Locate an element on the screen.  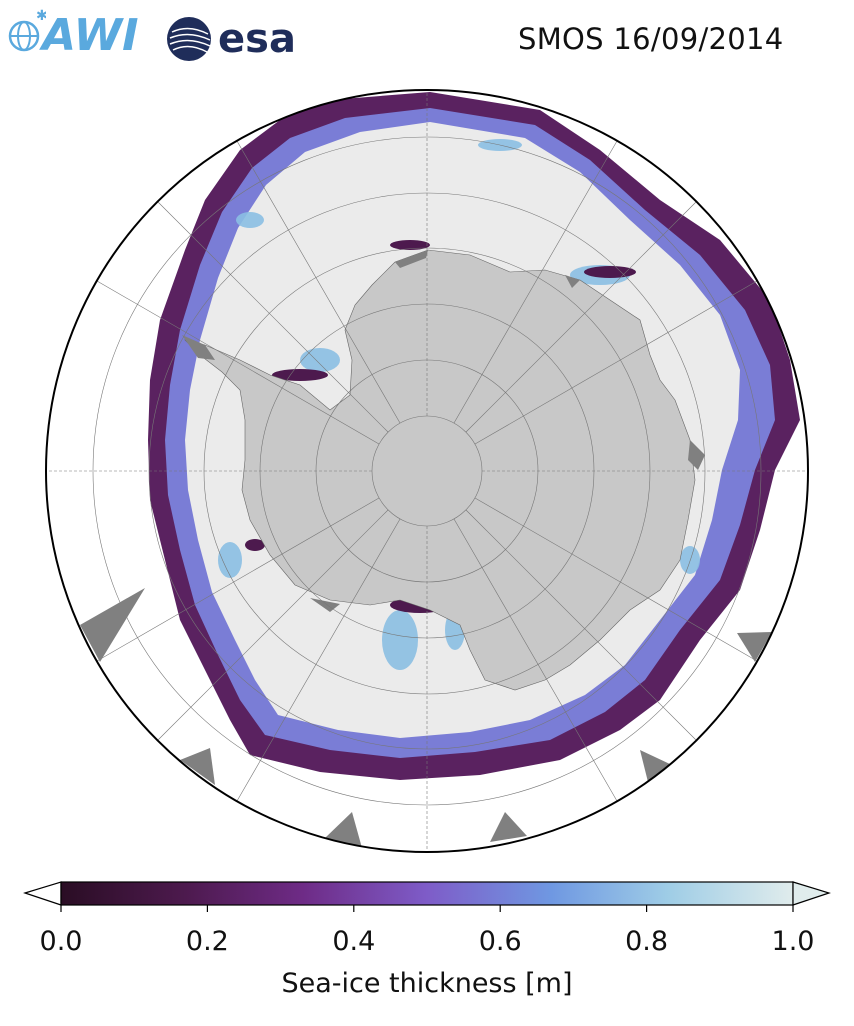
esa-logo: esa is located at coordinates (236, 39).